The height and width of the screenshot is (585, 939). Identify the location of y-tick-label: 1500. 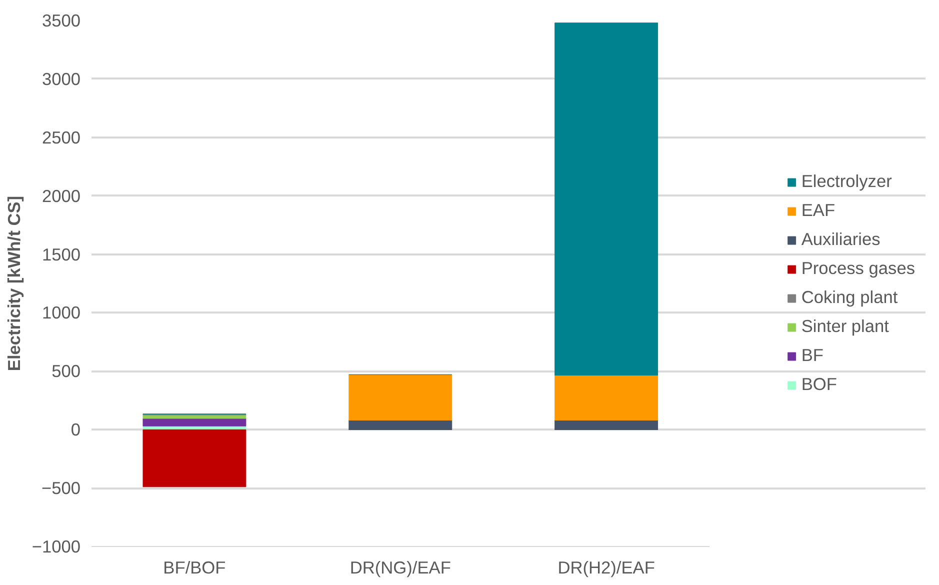
(61, 254).